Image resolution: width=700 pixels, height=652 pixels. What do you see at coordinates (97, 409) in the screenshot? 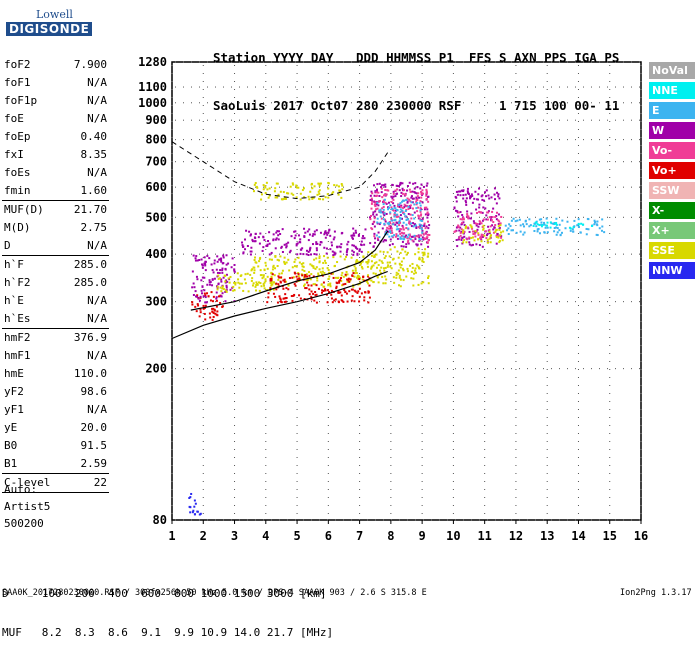
I see `param-value: N/A` at bounding box center [97, 409].